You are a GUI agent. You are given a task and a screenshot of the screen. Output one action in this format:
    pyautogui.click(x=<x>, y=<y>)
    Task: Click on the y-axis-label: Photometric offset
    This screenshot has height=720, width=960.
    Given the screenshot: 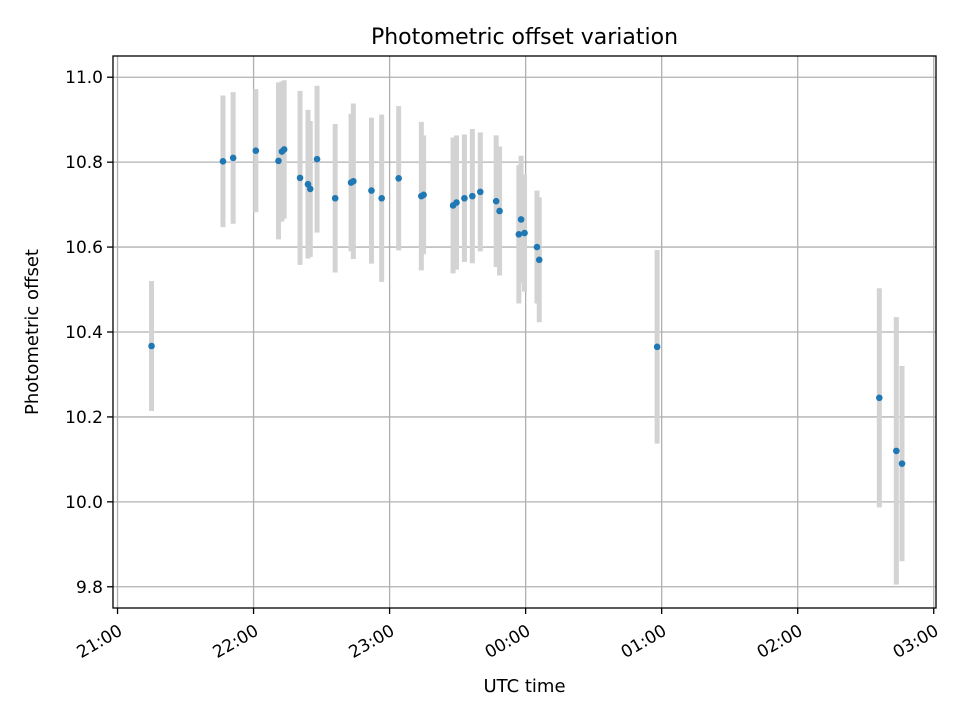 What is the action you would take?
    pyautogui.click(x=32, y=332)
    